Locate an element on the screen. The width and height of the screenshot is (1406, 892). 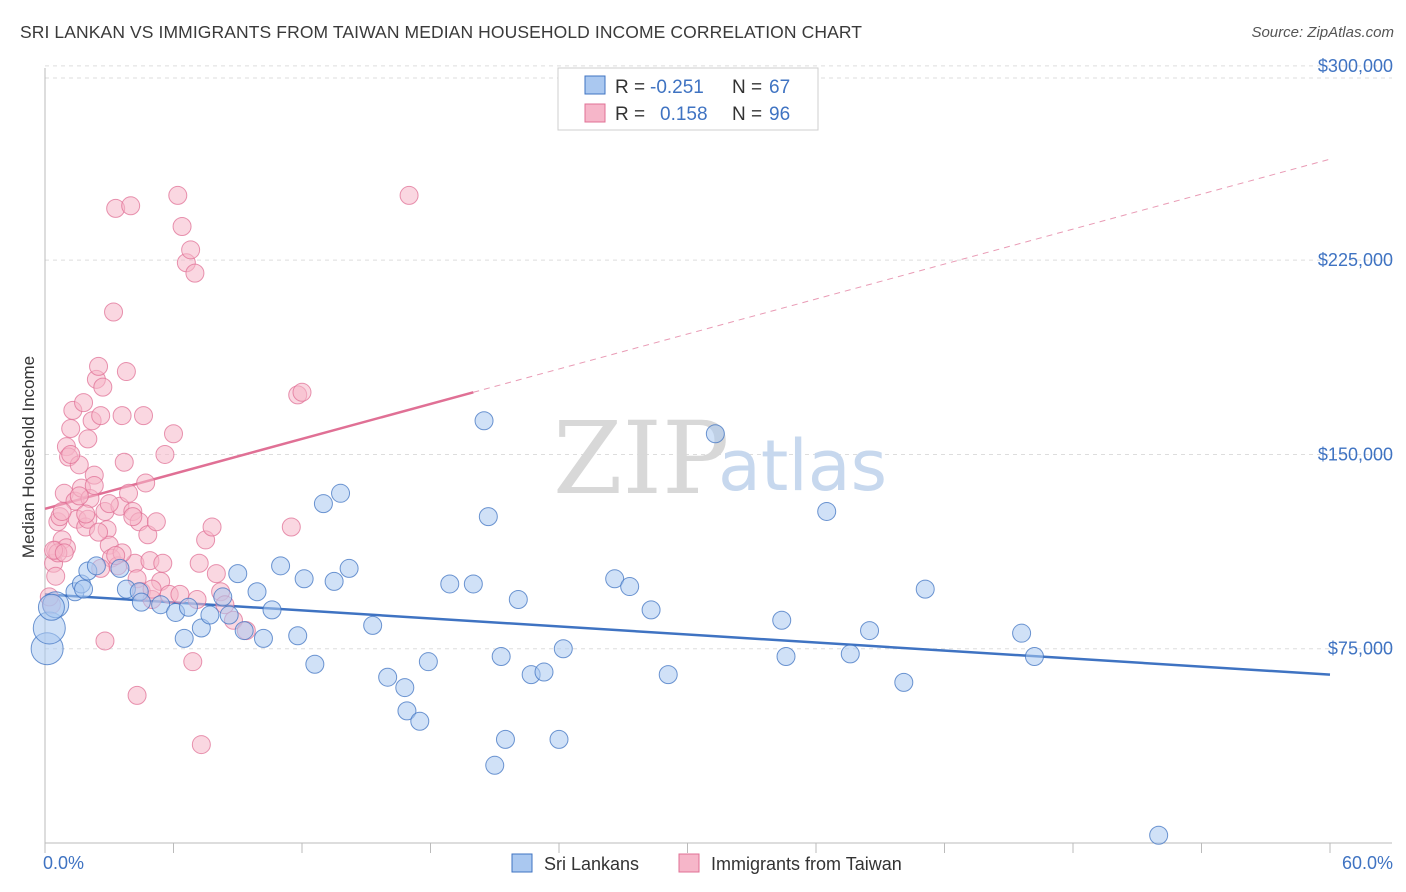
watermark: ZIP atlas is located at coordinates (720, 458).